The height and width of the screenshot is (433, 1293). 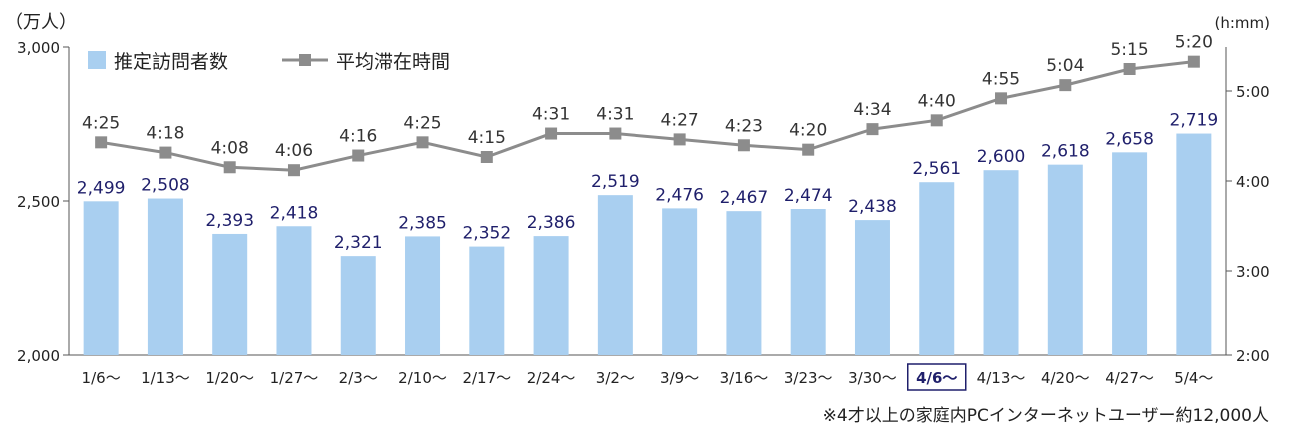 What do you see at coordinates (358, 137) in the screenshot?
I see `duration-value-label: 4:16` at bounding box center [358, 137].